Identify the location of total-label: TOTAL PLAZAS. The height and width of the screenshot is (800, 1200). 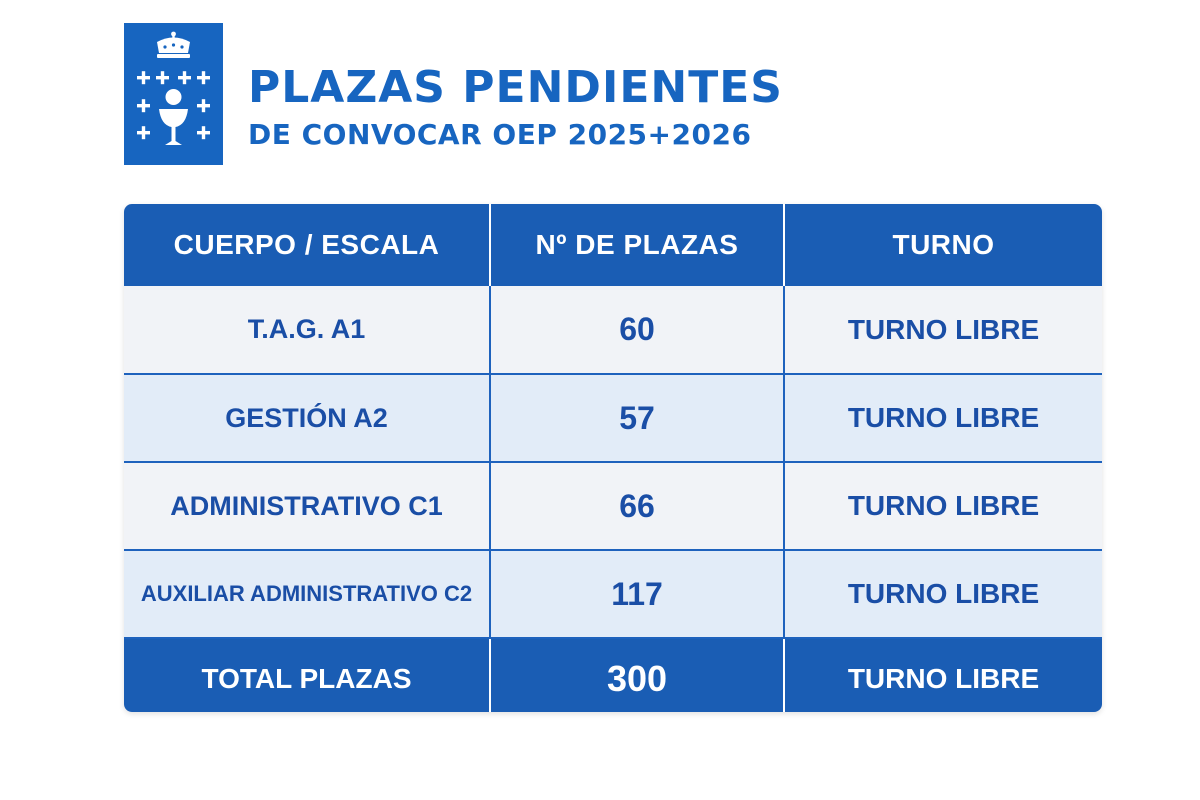
(307, 675).